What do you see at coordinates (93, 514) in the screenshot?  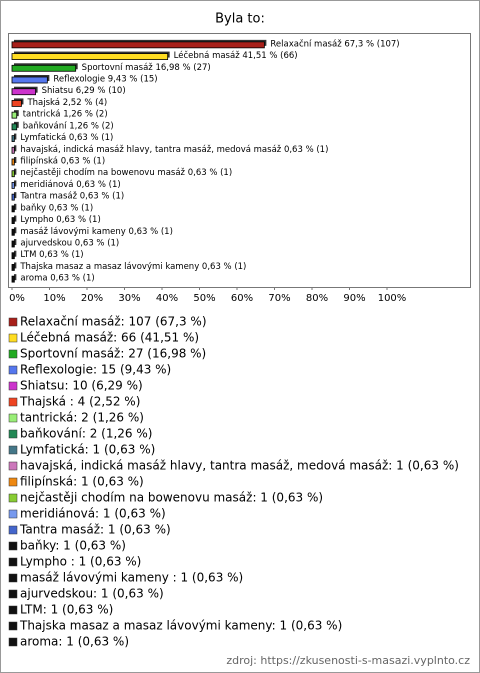 I see `legend-label: meridiánová: 1 (0,63 %)` at bounding box center [93, 514].